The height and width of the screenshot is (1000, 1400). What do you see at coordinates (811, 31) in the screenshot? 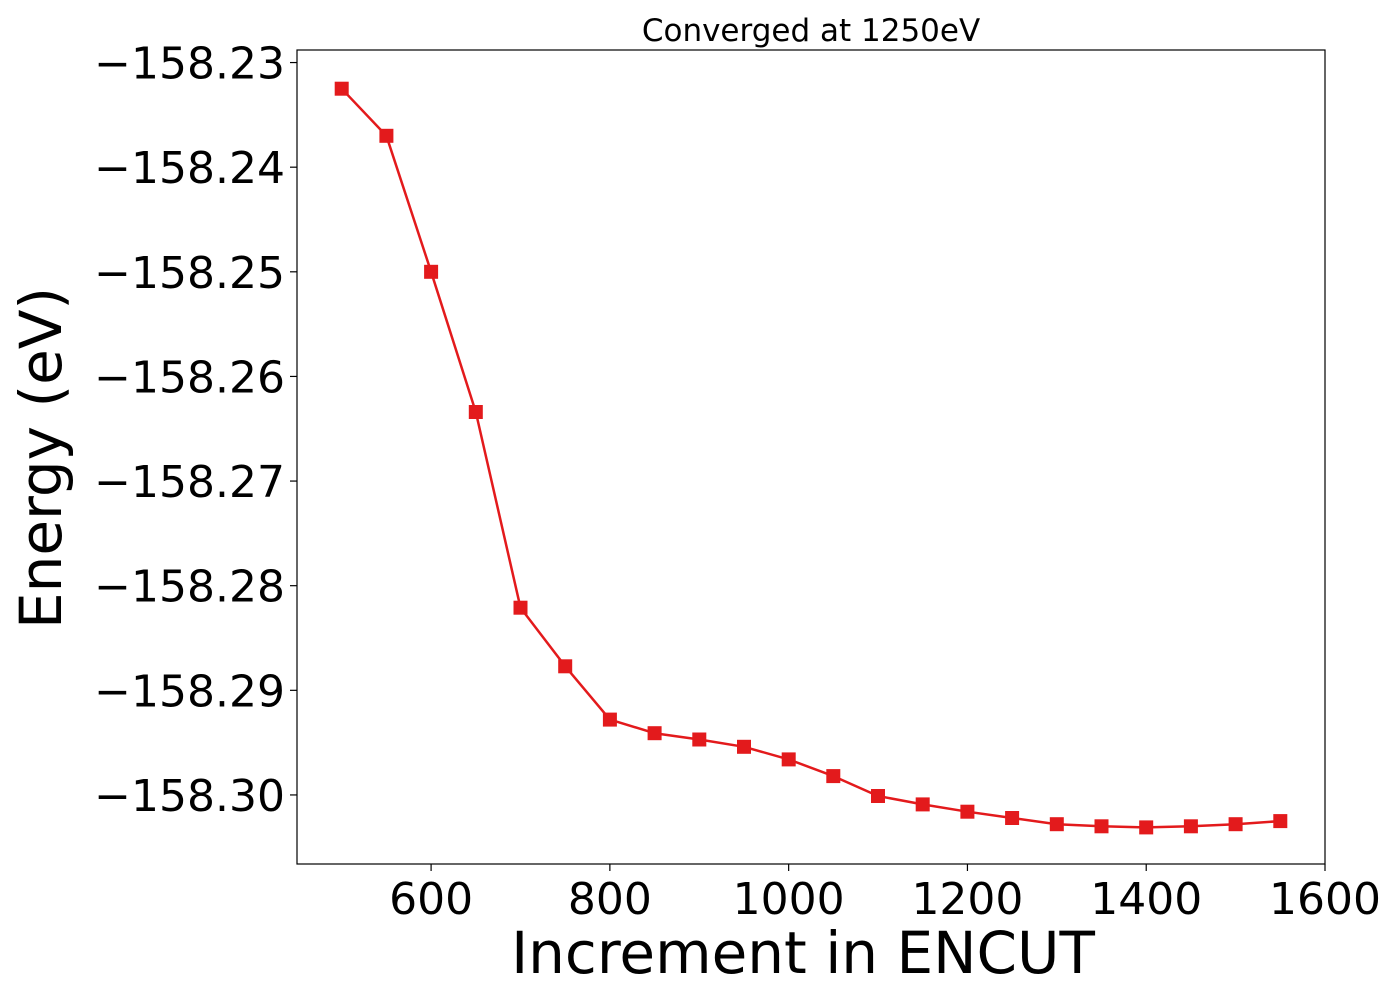
I see `chart-title: Converged at 1250eV` at bounding box center [811, 31].